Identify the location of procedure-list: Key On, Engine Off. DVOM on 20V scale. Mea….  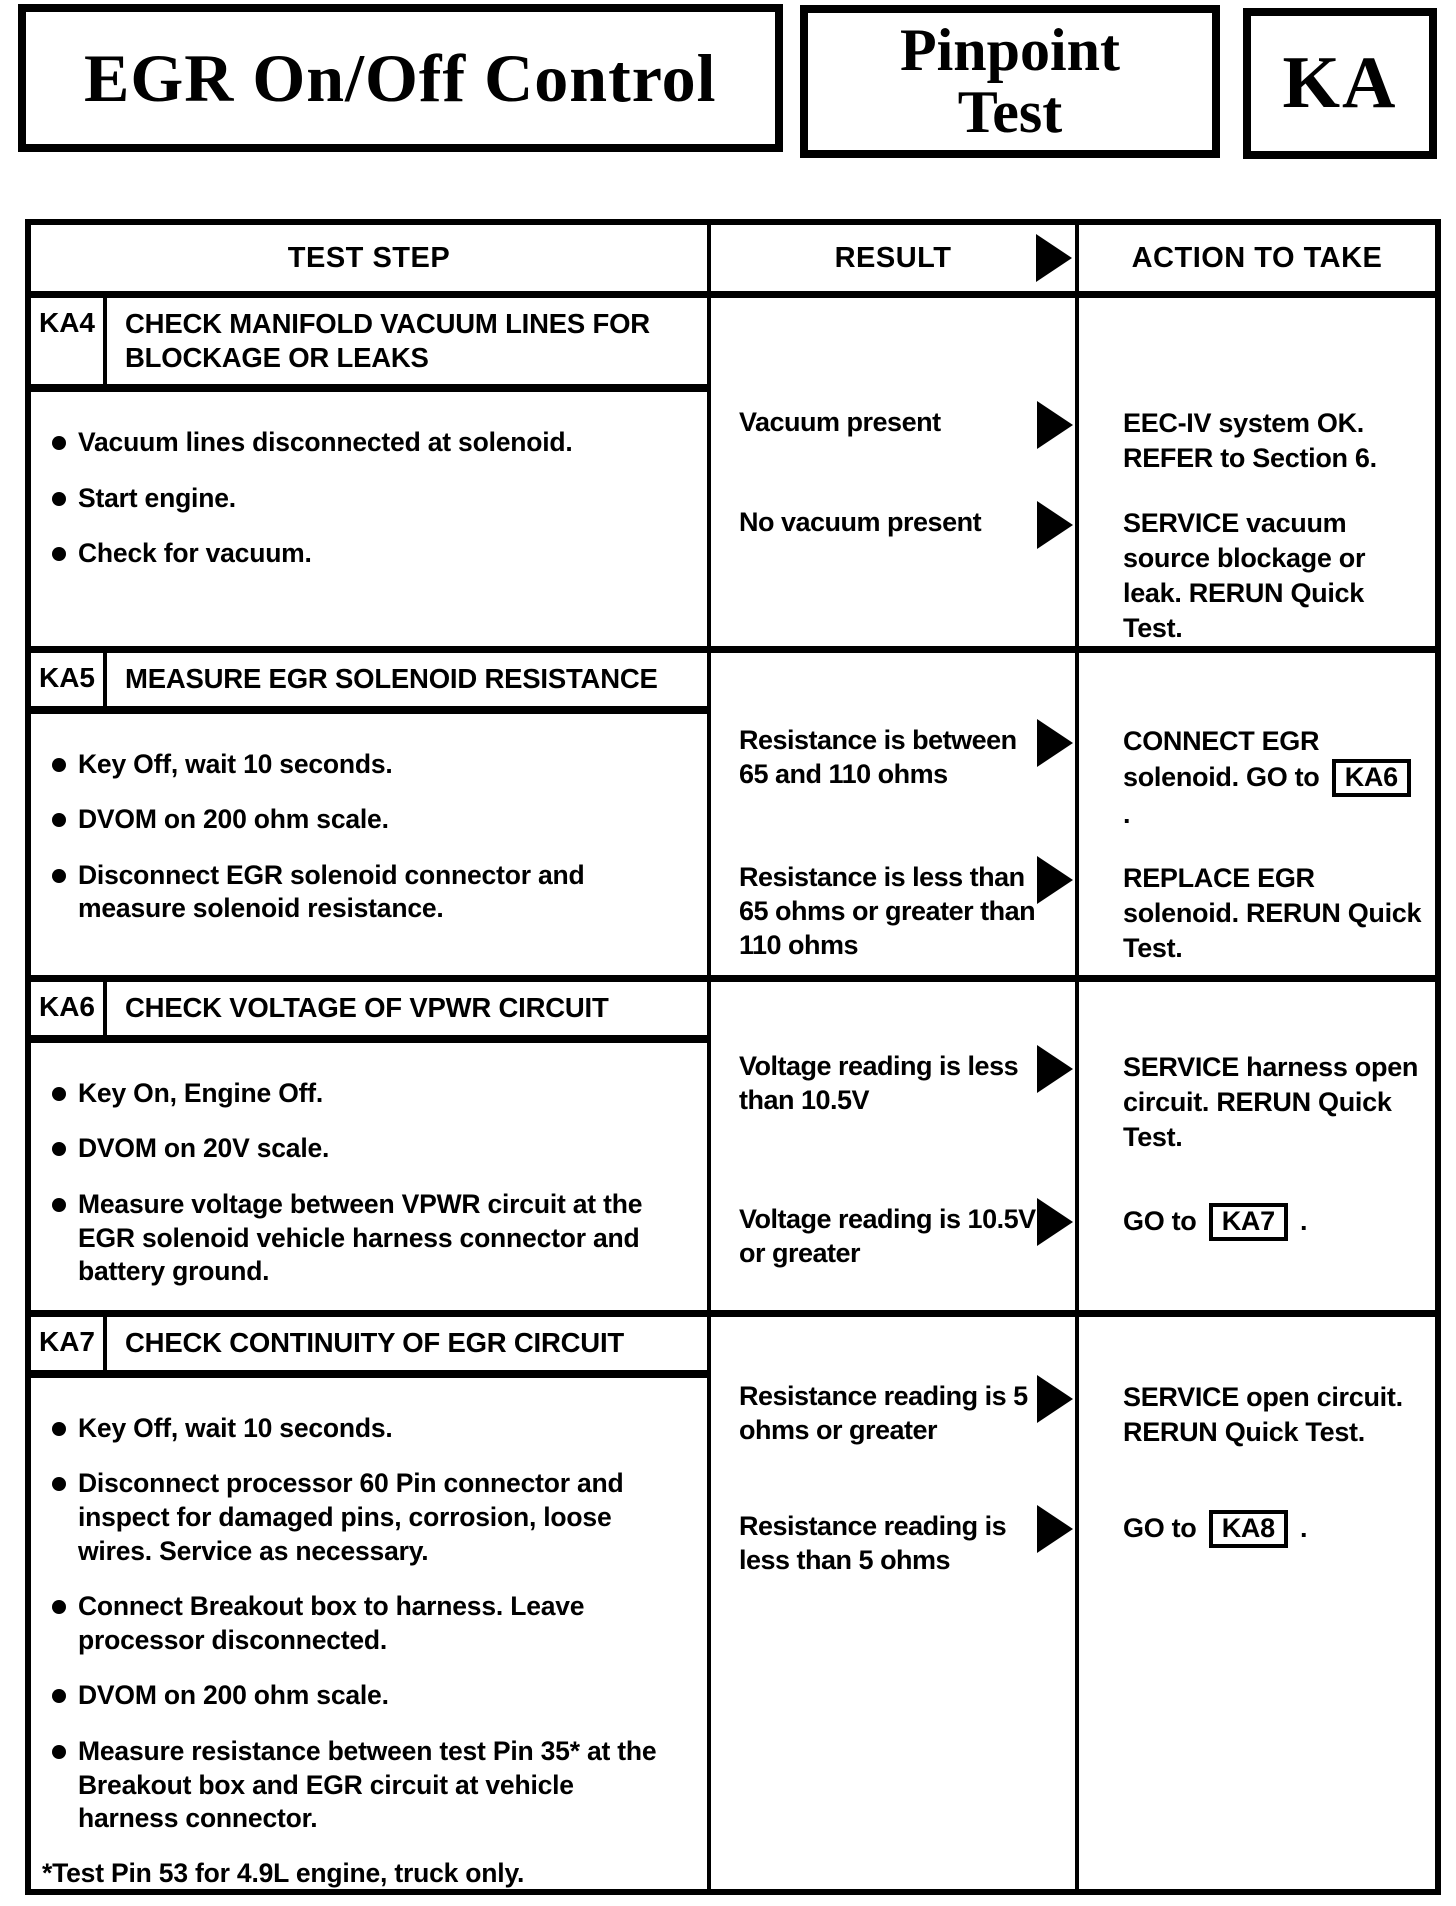
(369, 1183).